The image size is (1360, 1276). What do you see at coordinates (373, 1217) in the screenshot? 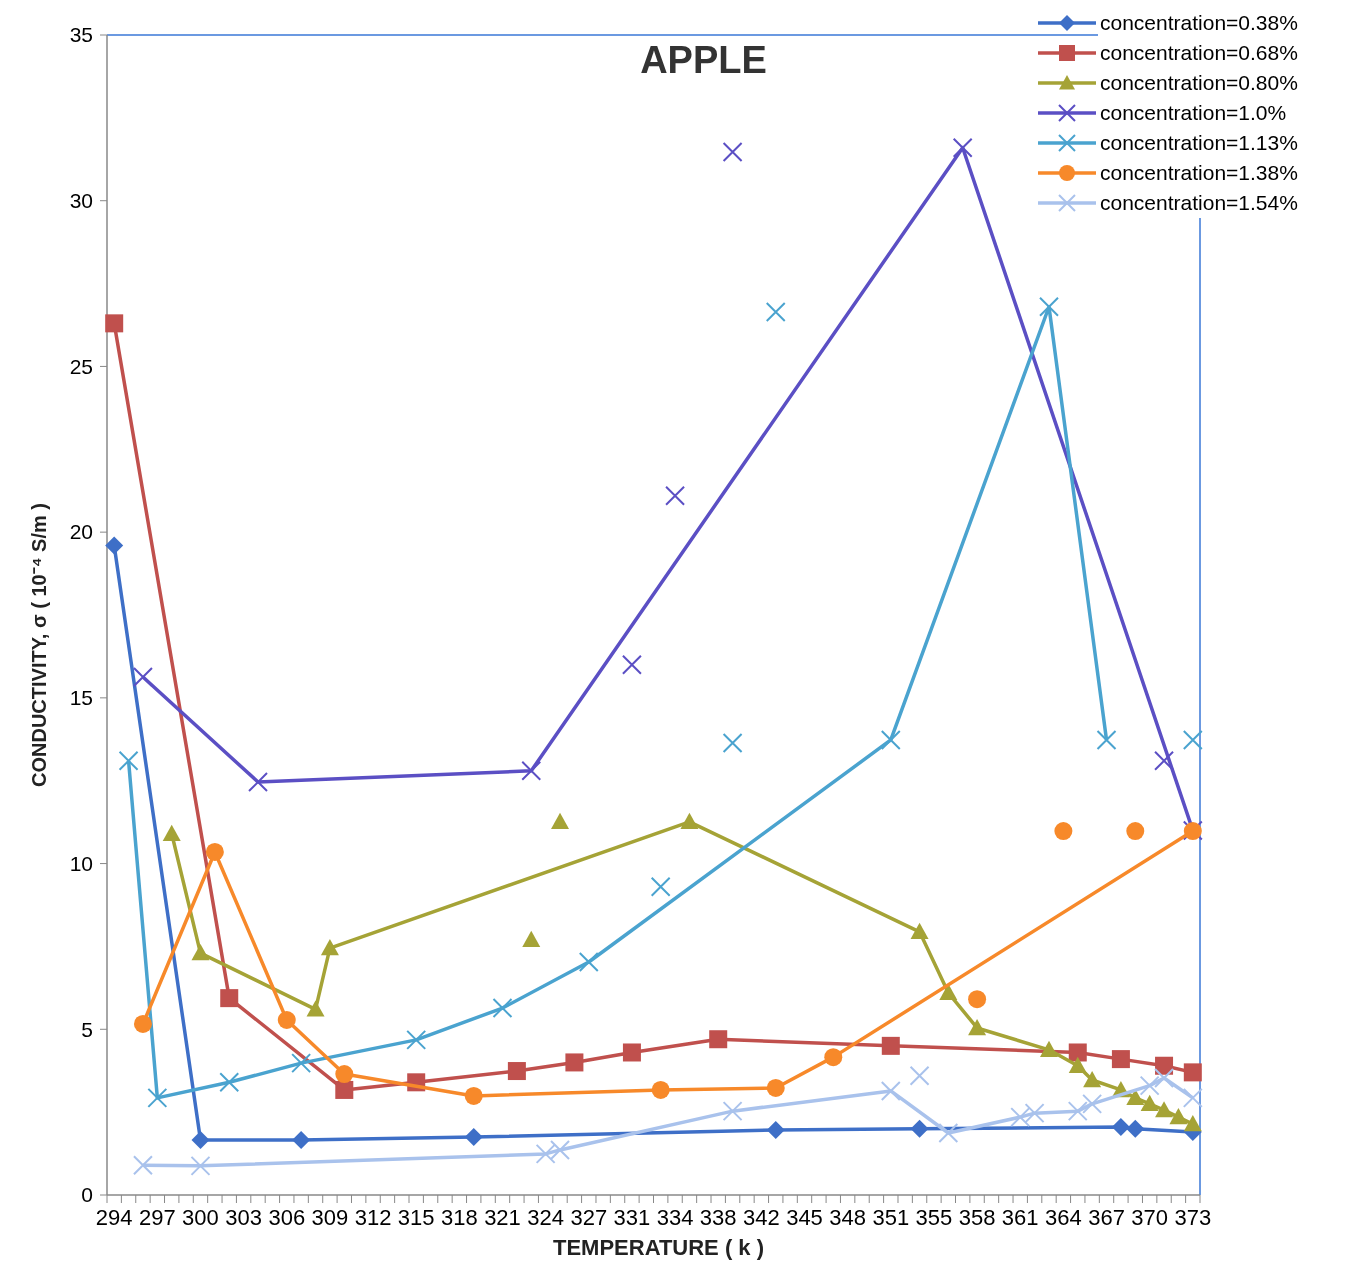
I see `x-tick-label: 312` at bounding box center [373, 1217].